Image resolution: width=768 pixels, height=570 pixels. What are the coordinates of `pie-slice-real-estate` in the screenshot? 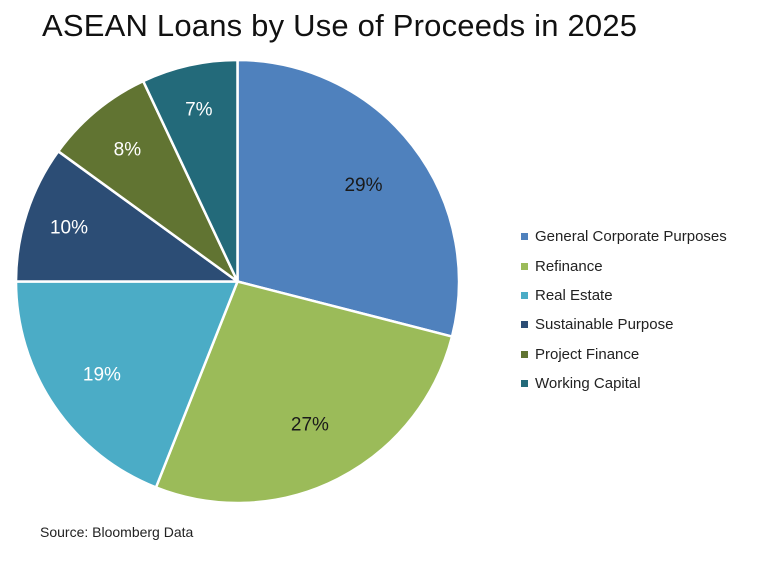 It's located at (126, 384).